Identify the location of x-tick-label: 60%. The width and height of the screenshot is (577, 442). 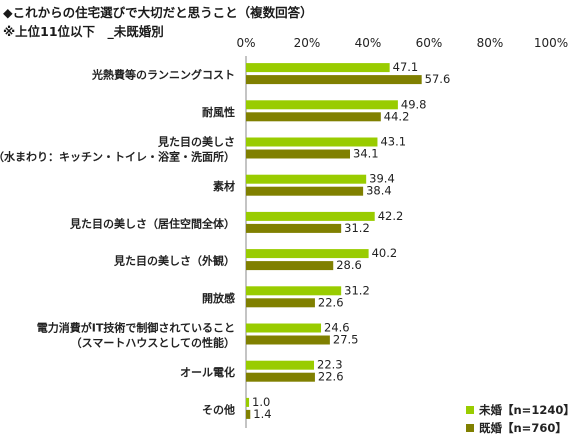
(429, 43).